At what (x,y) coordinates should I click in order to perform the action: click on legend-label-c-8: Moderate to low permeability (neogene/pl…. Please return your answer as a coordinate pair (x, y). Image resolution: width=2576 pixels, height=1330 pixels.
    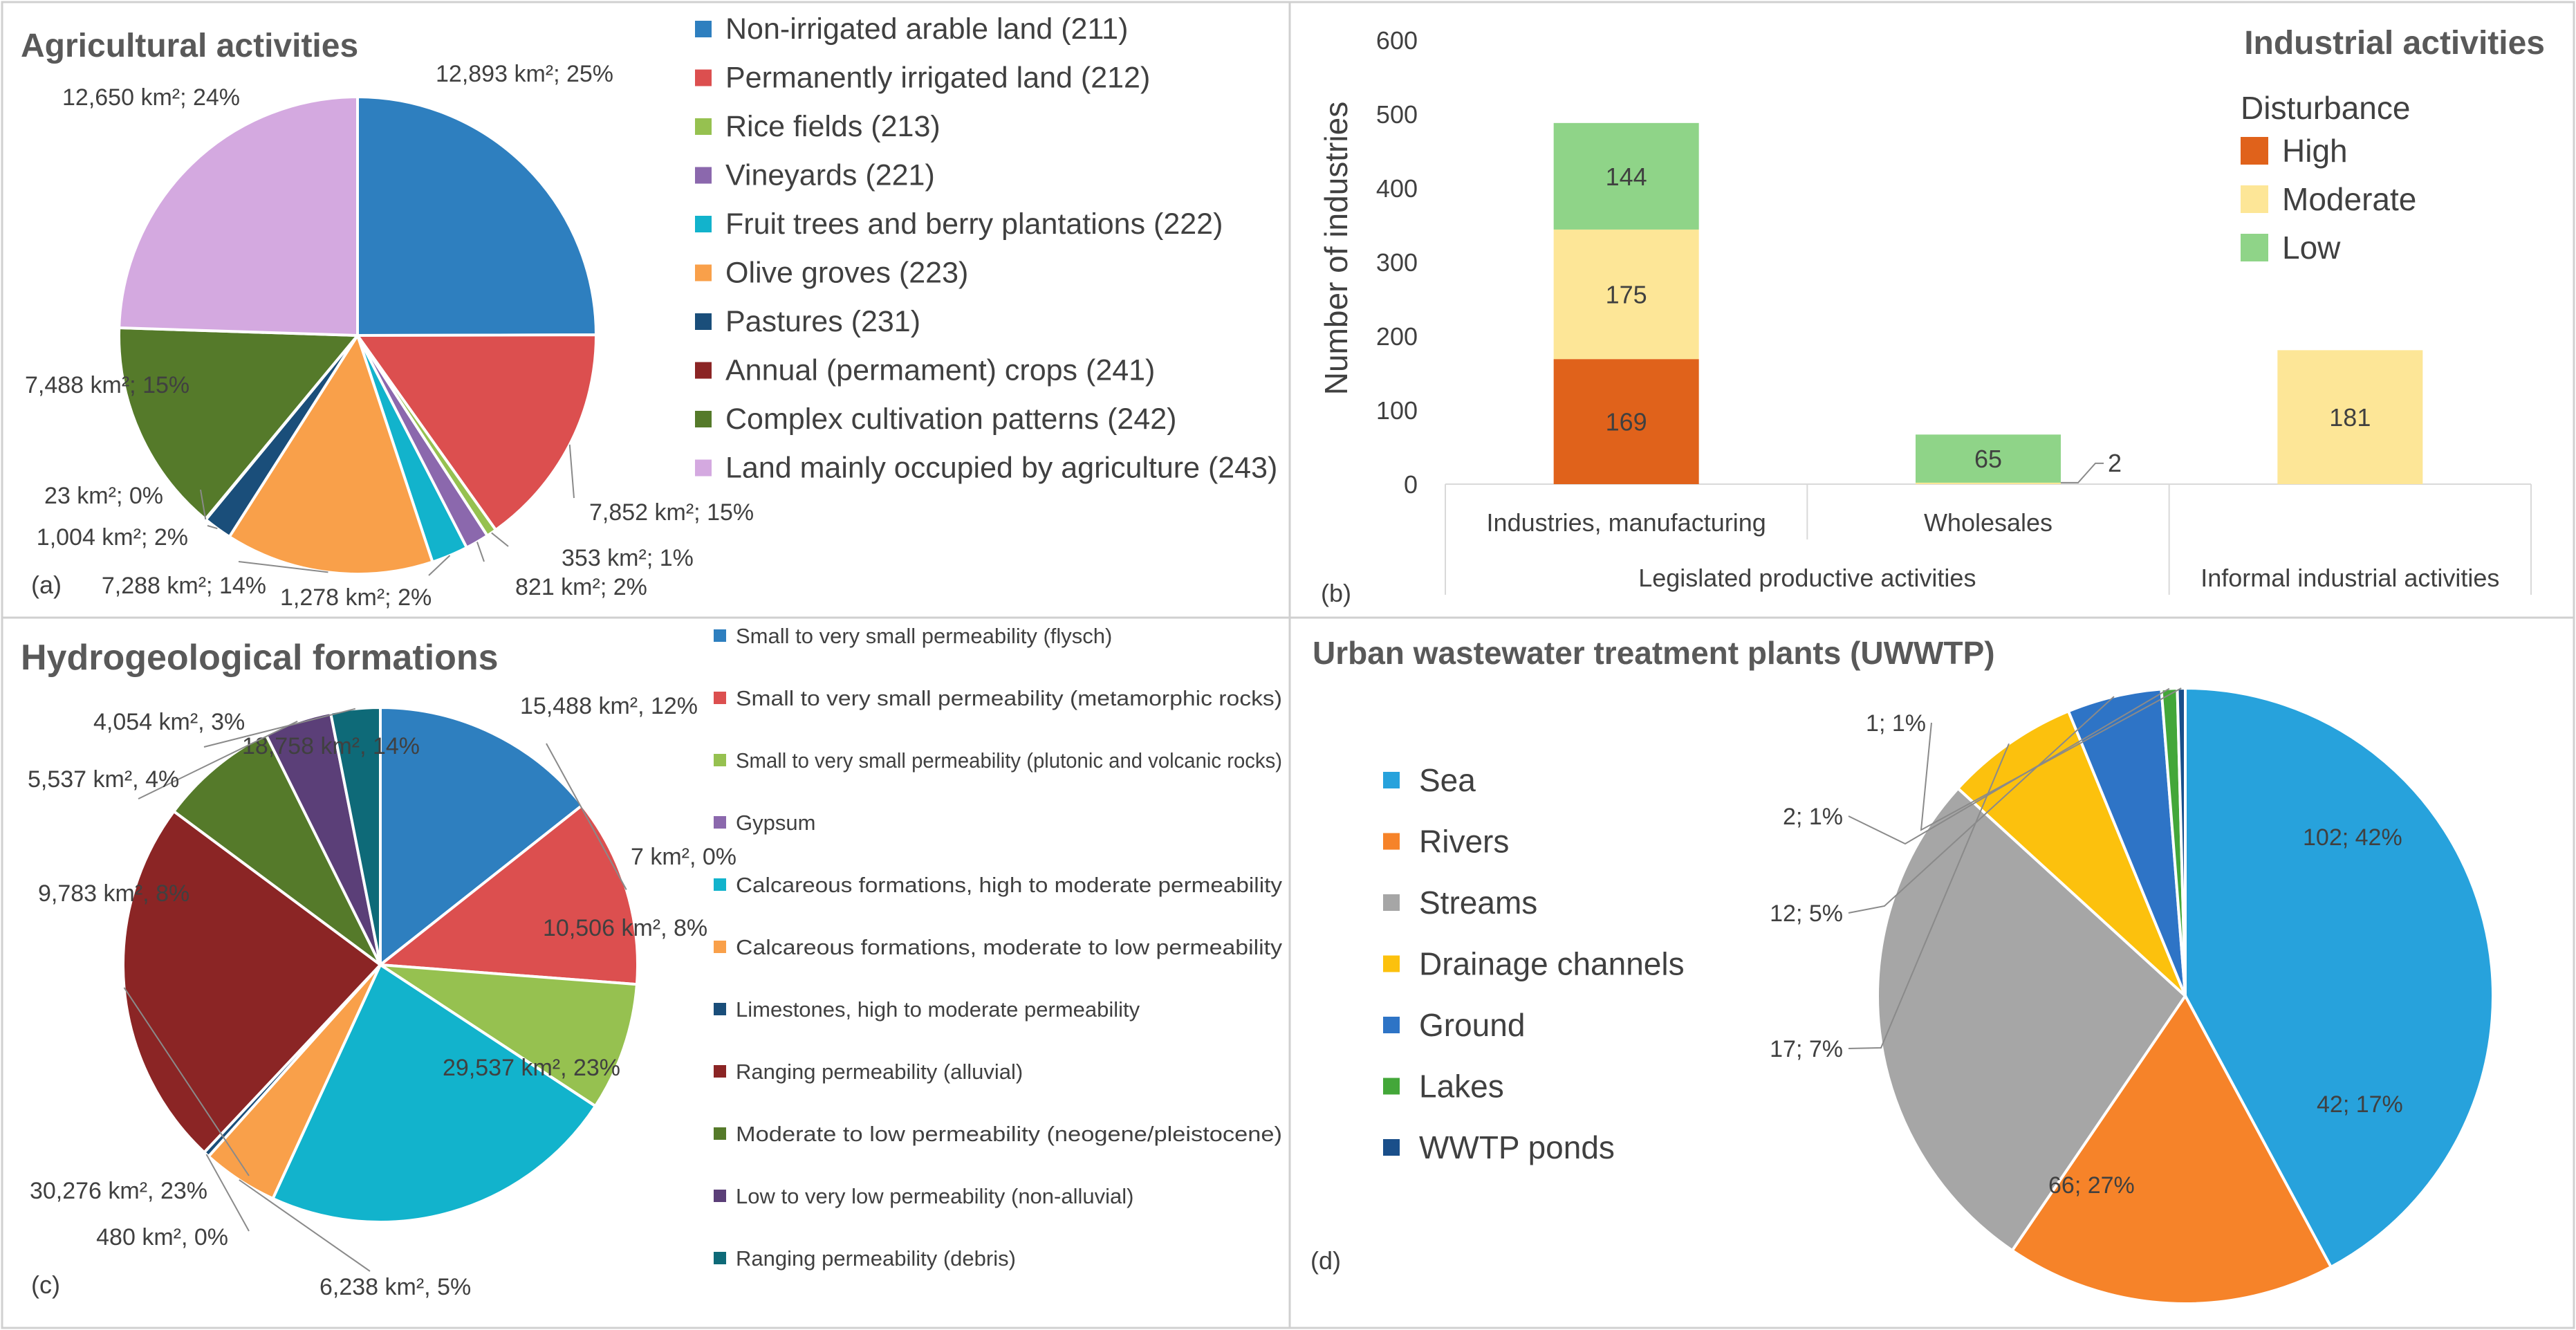
    Looking at the image, I should click on (1009, 1134).